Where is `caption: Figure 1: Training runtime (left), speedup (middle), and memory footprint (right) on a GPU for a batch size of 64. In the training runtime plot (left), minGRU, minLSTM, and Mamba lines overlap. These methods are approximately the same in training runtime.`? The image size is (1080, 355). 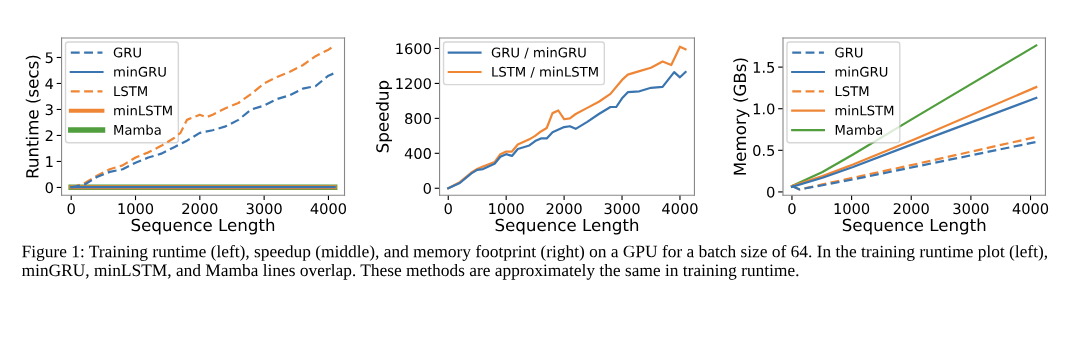 caption: Figure 1: Training runtime (left), speedup (middle), and memory footprint (right) on a GPU for a batch size of 64. In the training runtime plot (left), minGRU, minLSTM, and Mamba lines overlap. These methods are approximately the same in training runtime. is located at coordinates (534, 262).